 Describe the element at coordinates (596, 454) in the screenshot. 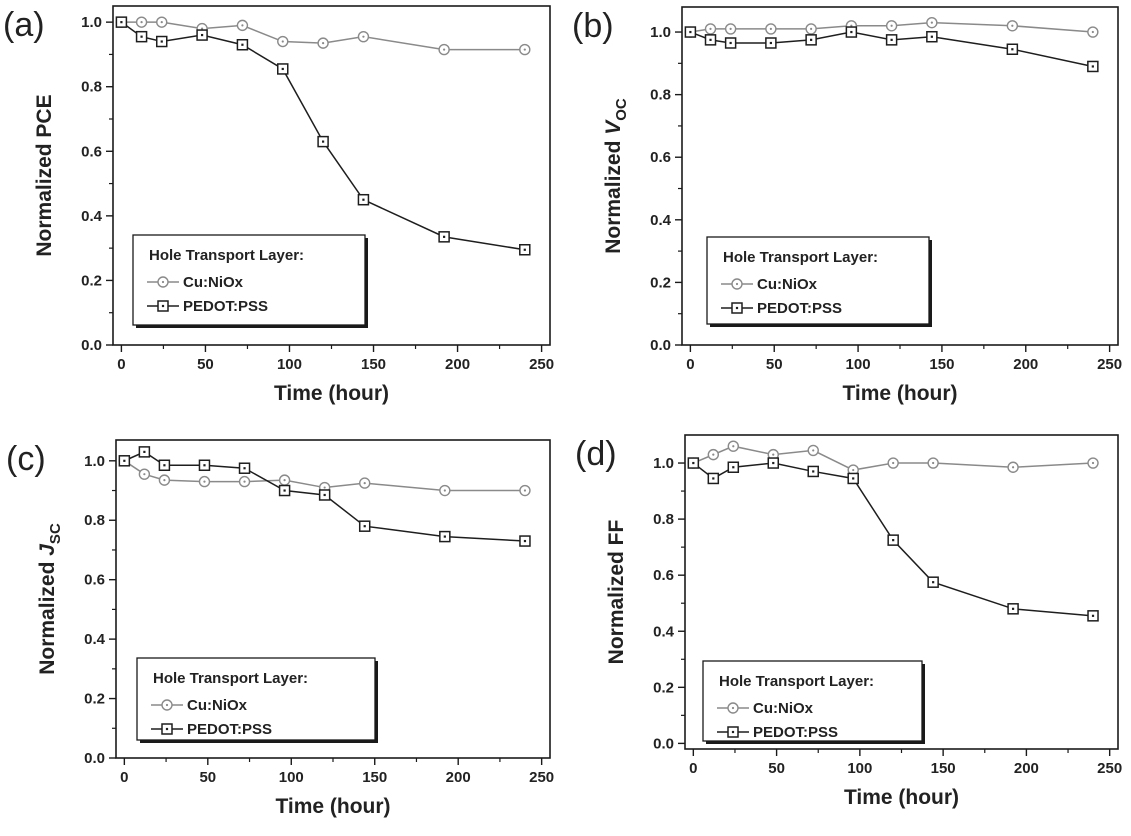

I see `panel-label: (d)` at that location.